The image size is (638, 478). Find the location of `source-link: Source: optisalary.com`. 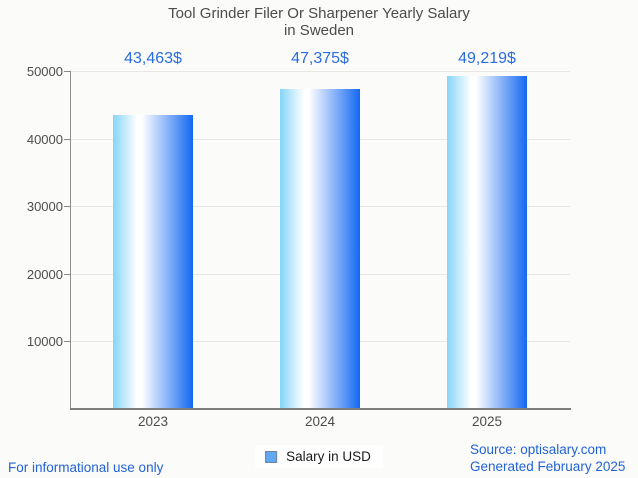

source-link: Source: optisalary.com is located at coordinates (538, 449).